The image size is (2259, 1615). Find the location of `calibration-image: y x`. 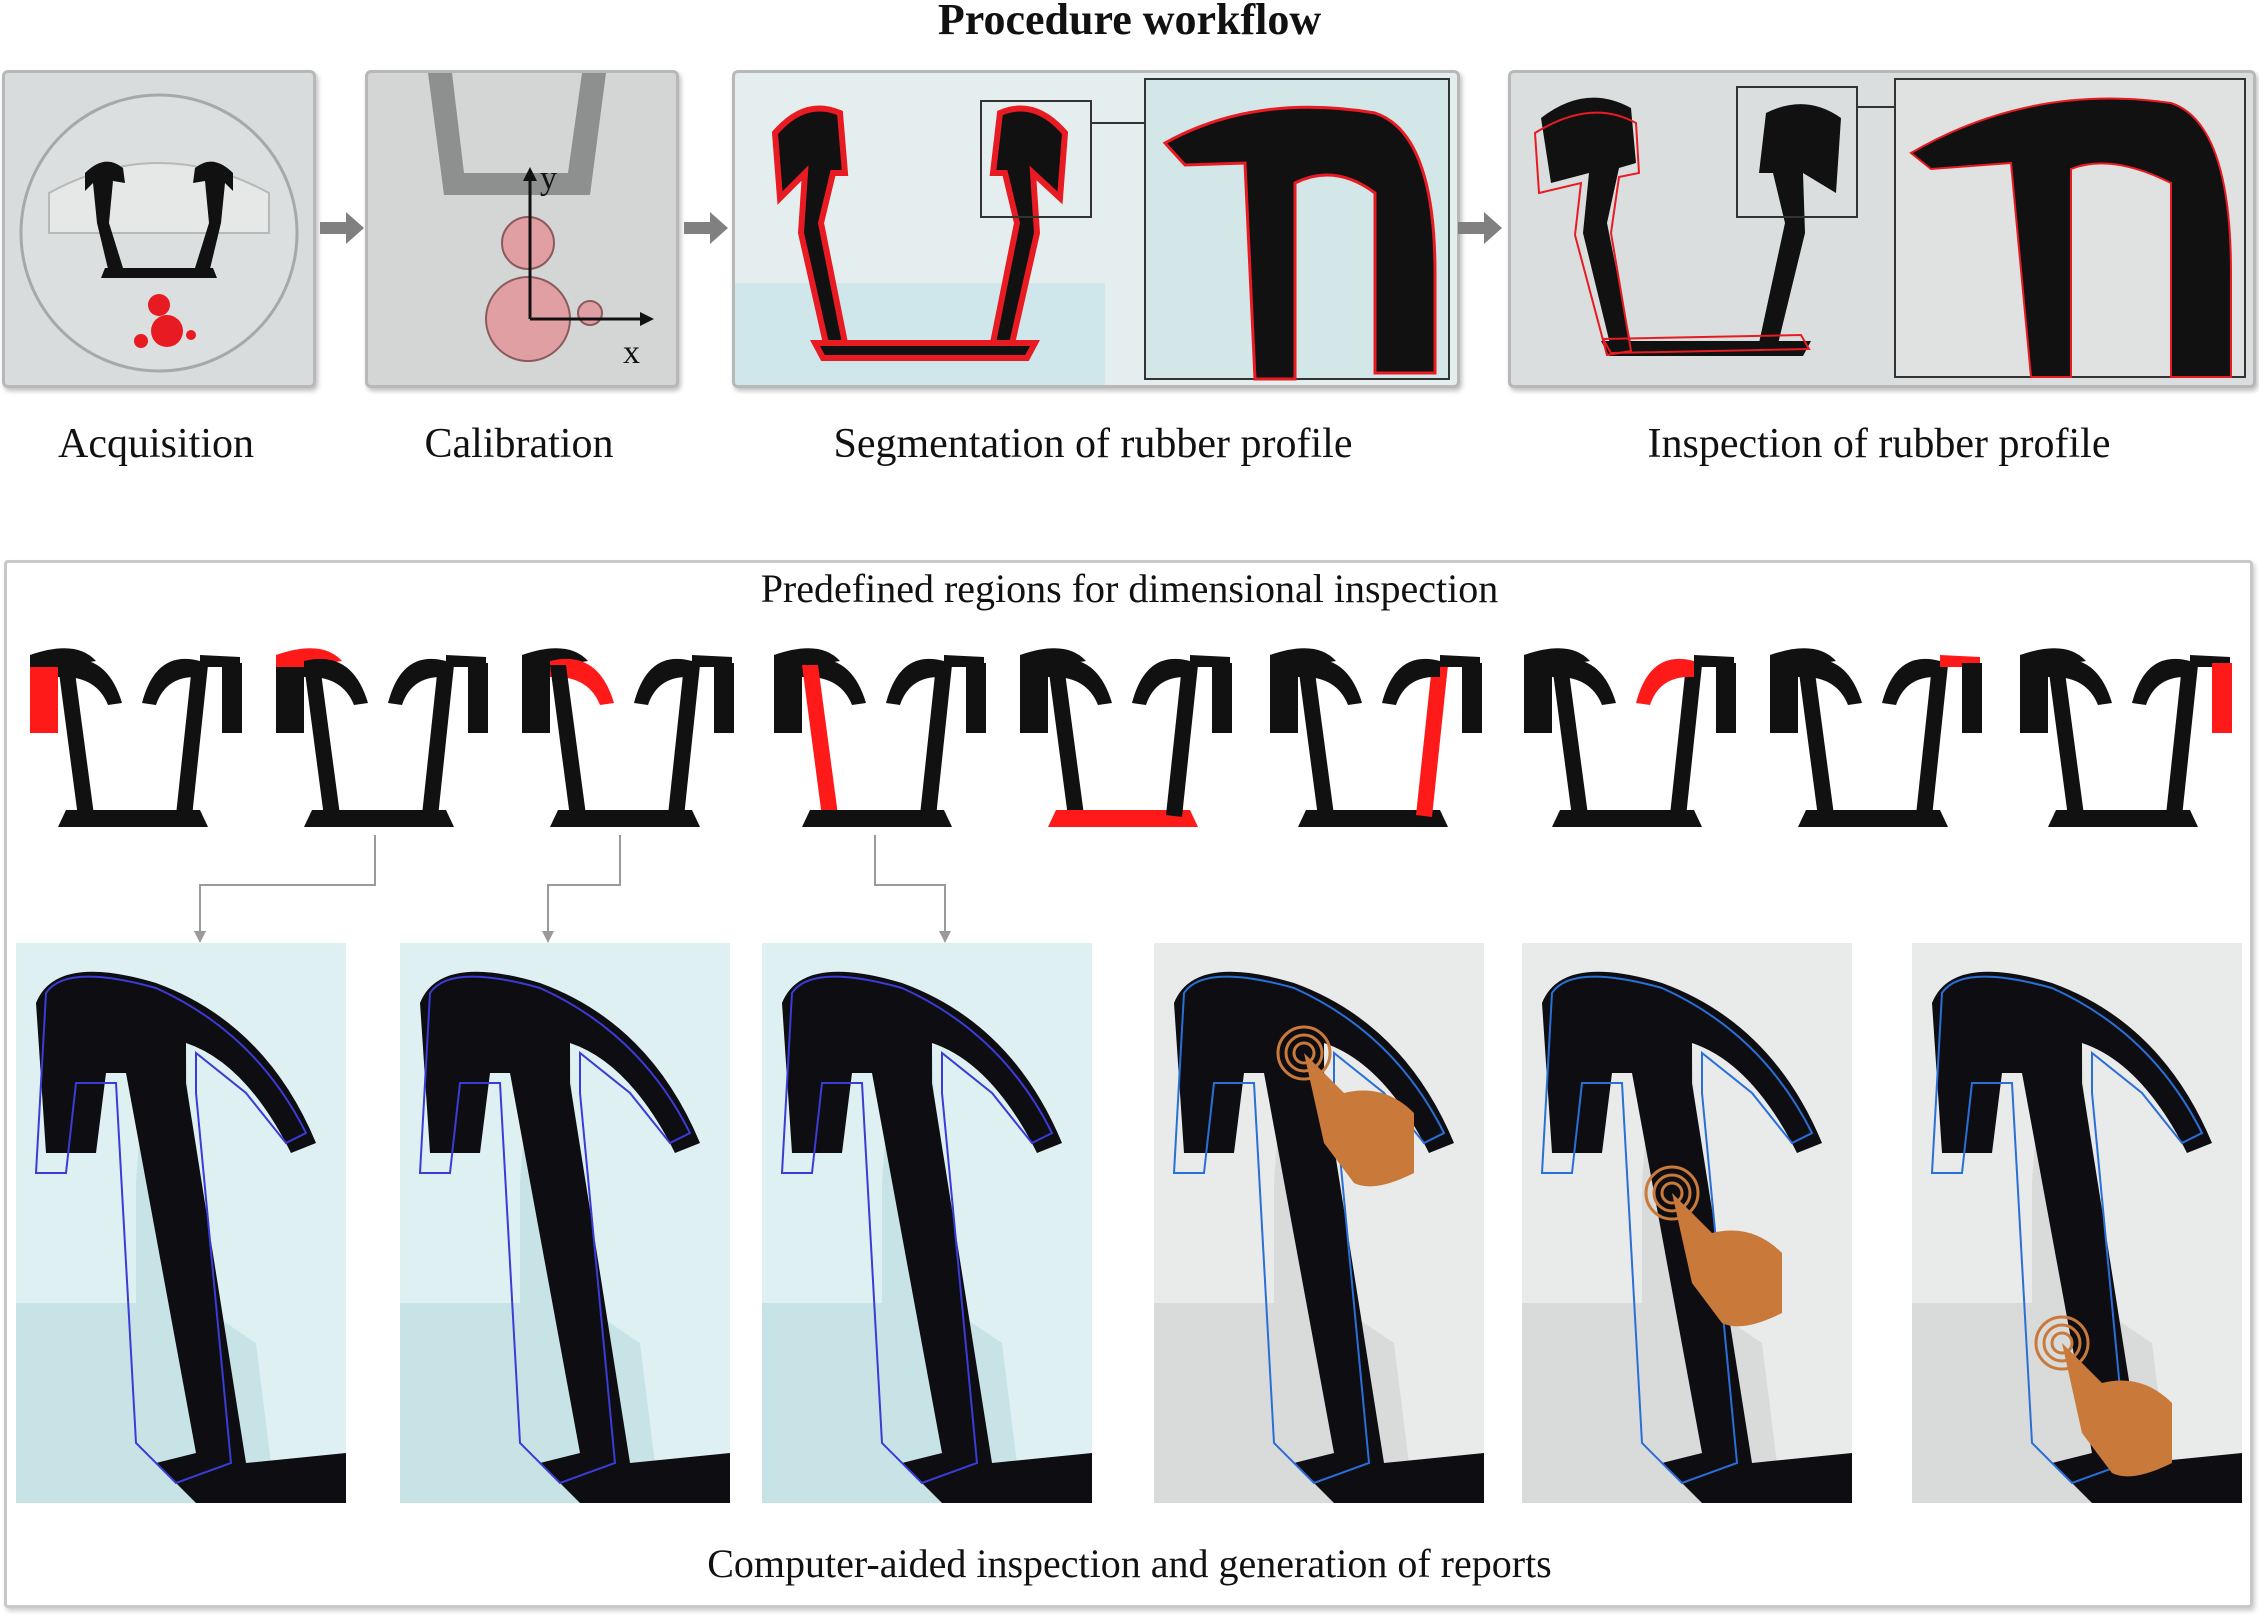

calibration-image: y x is located at coordinates (541, 222).